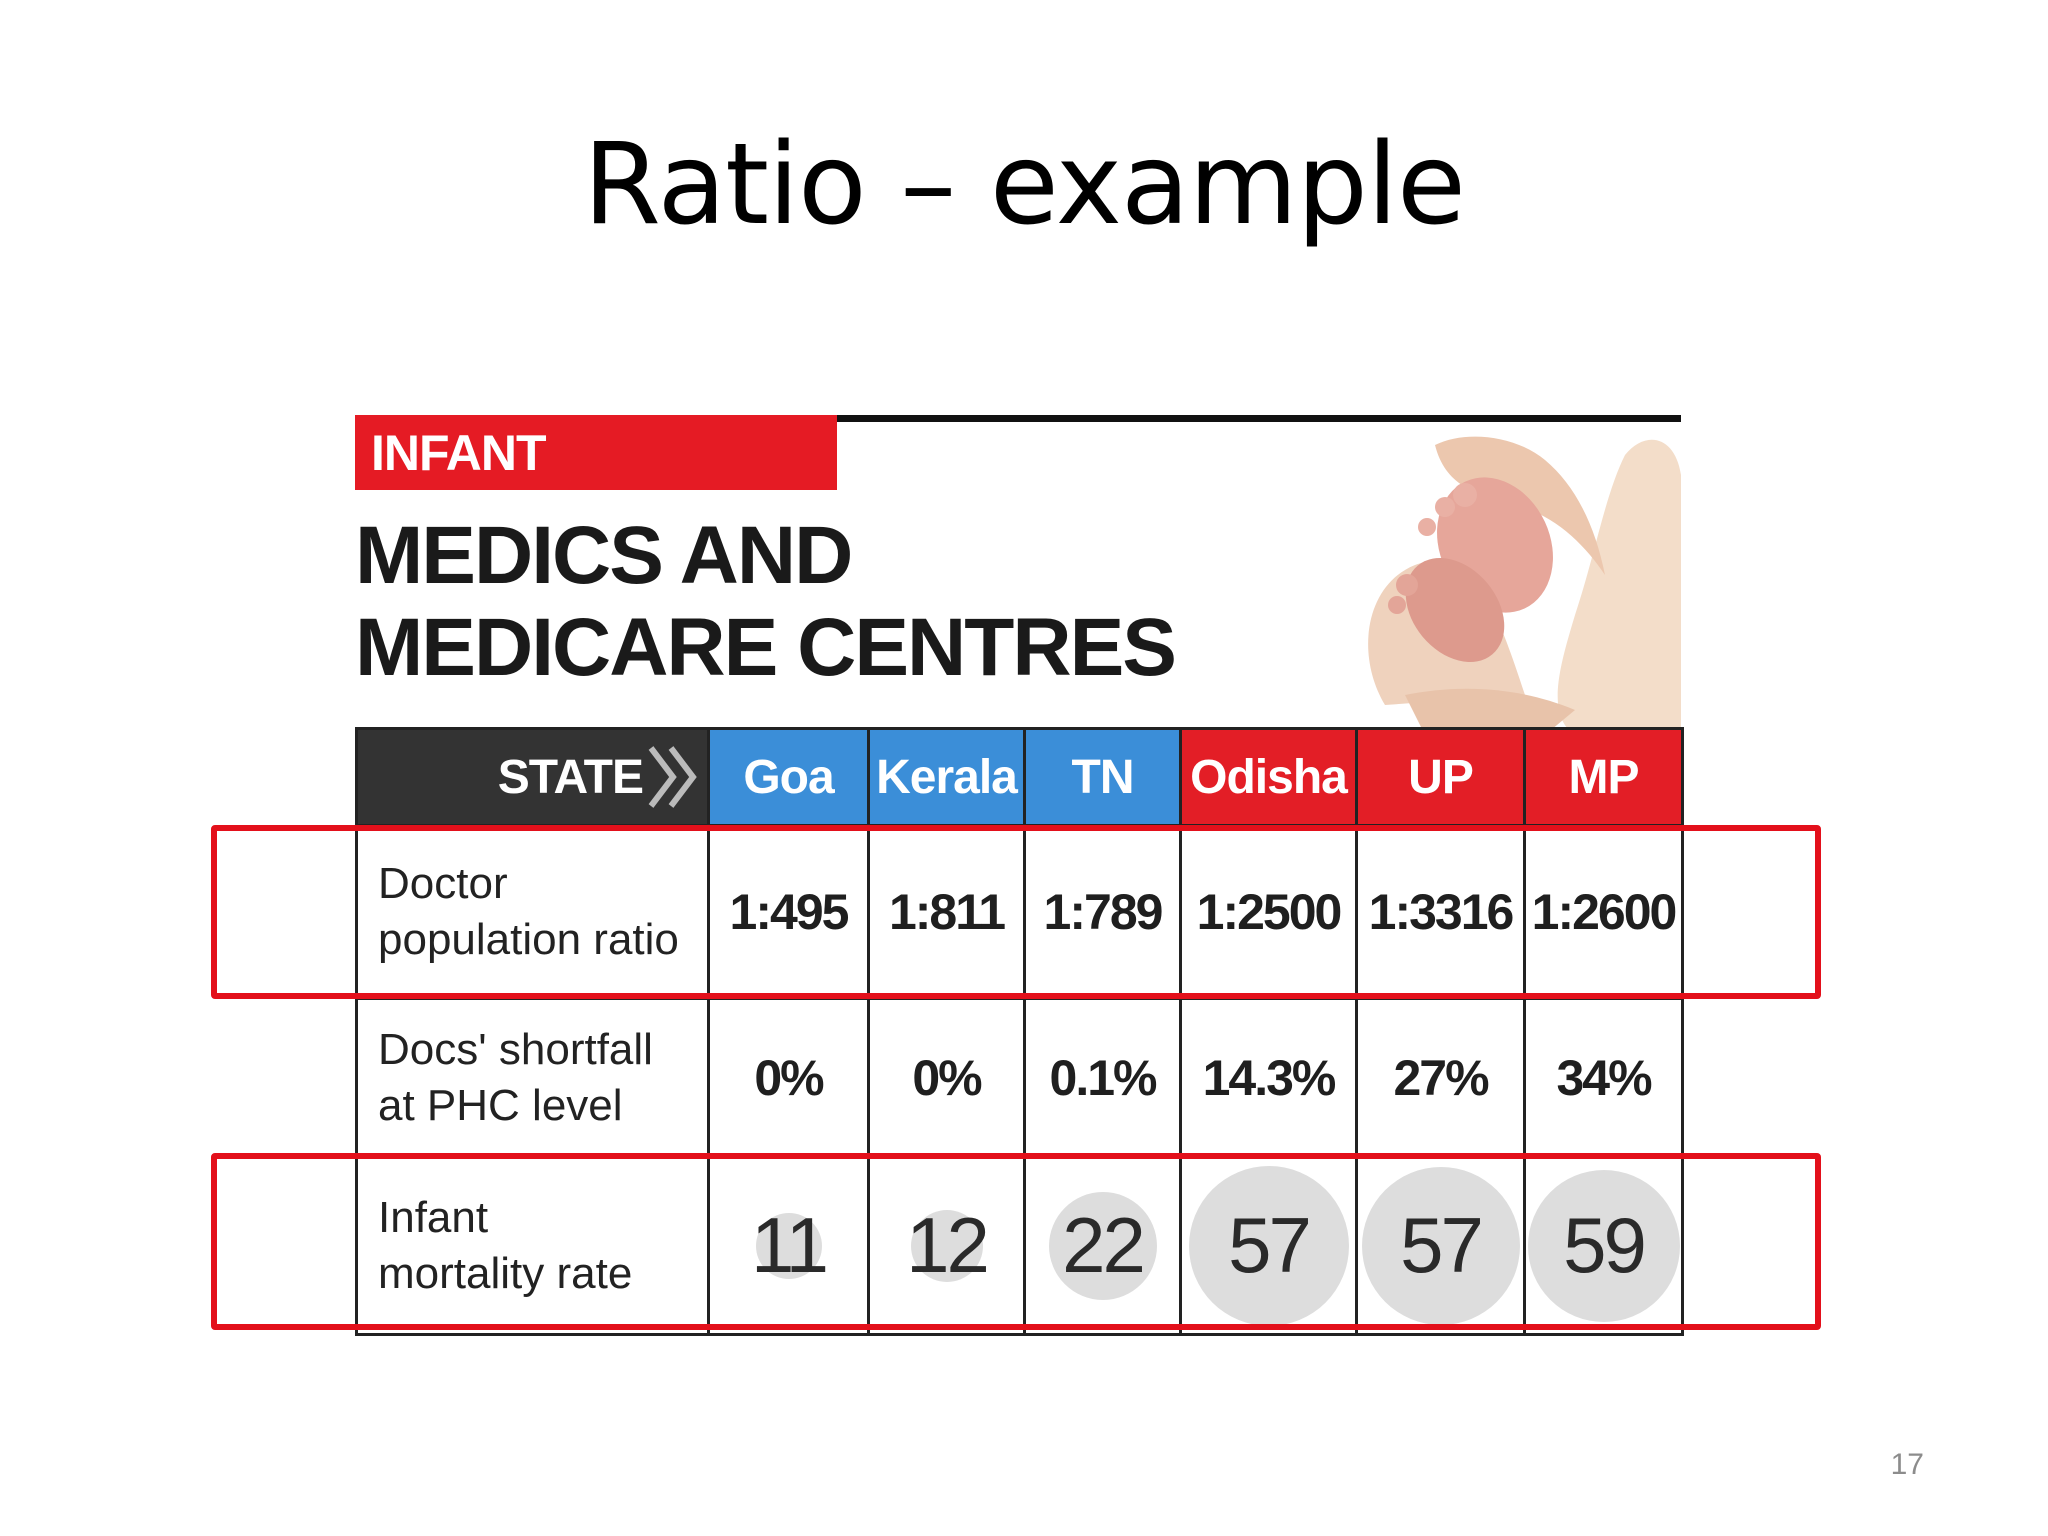  Describe the element at coordinates (500, 1105) in the screenshot. I see `row-label-line-2: at PHC level` at that location.